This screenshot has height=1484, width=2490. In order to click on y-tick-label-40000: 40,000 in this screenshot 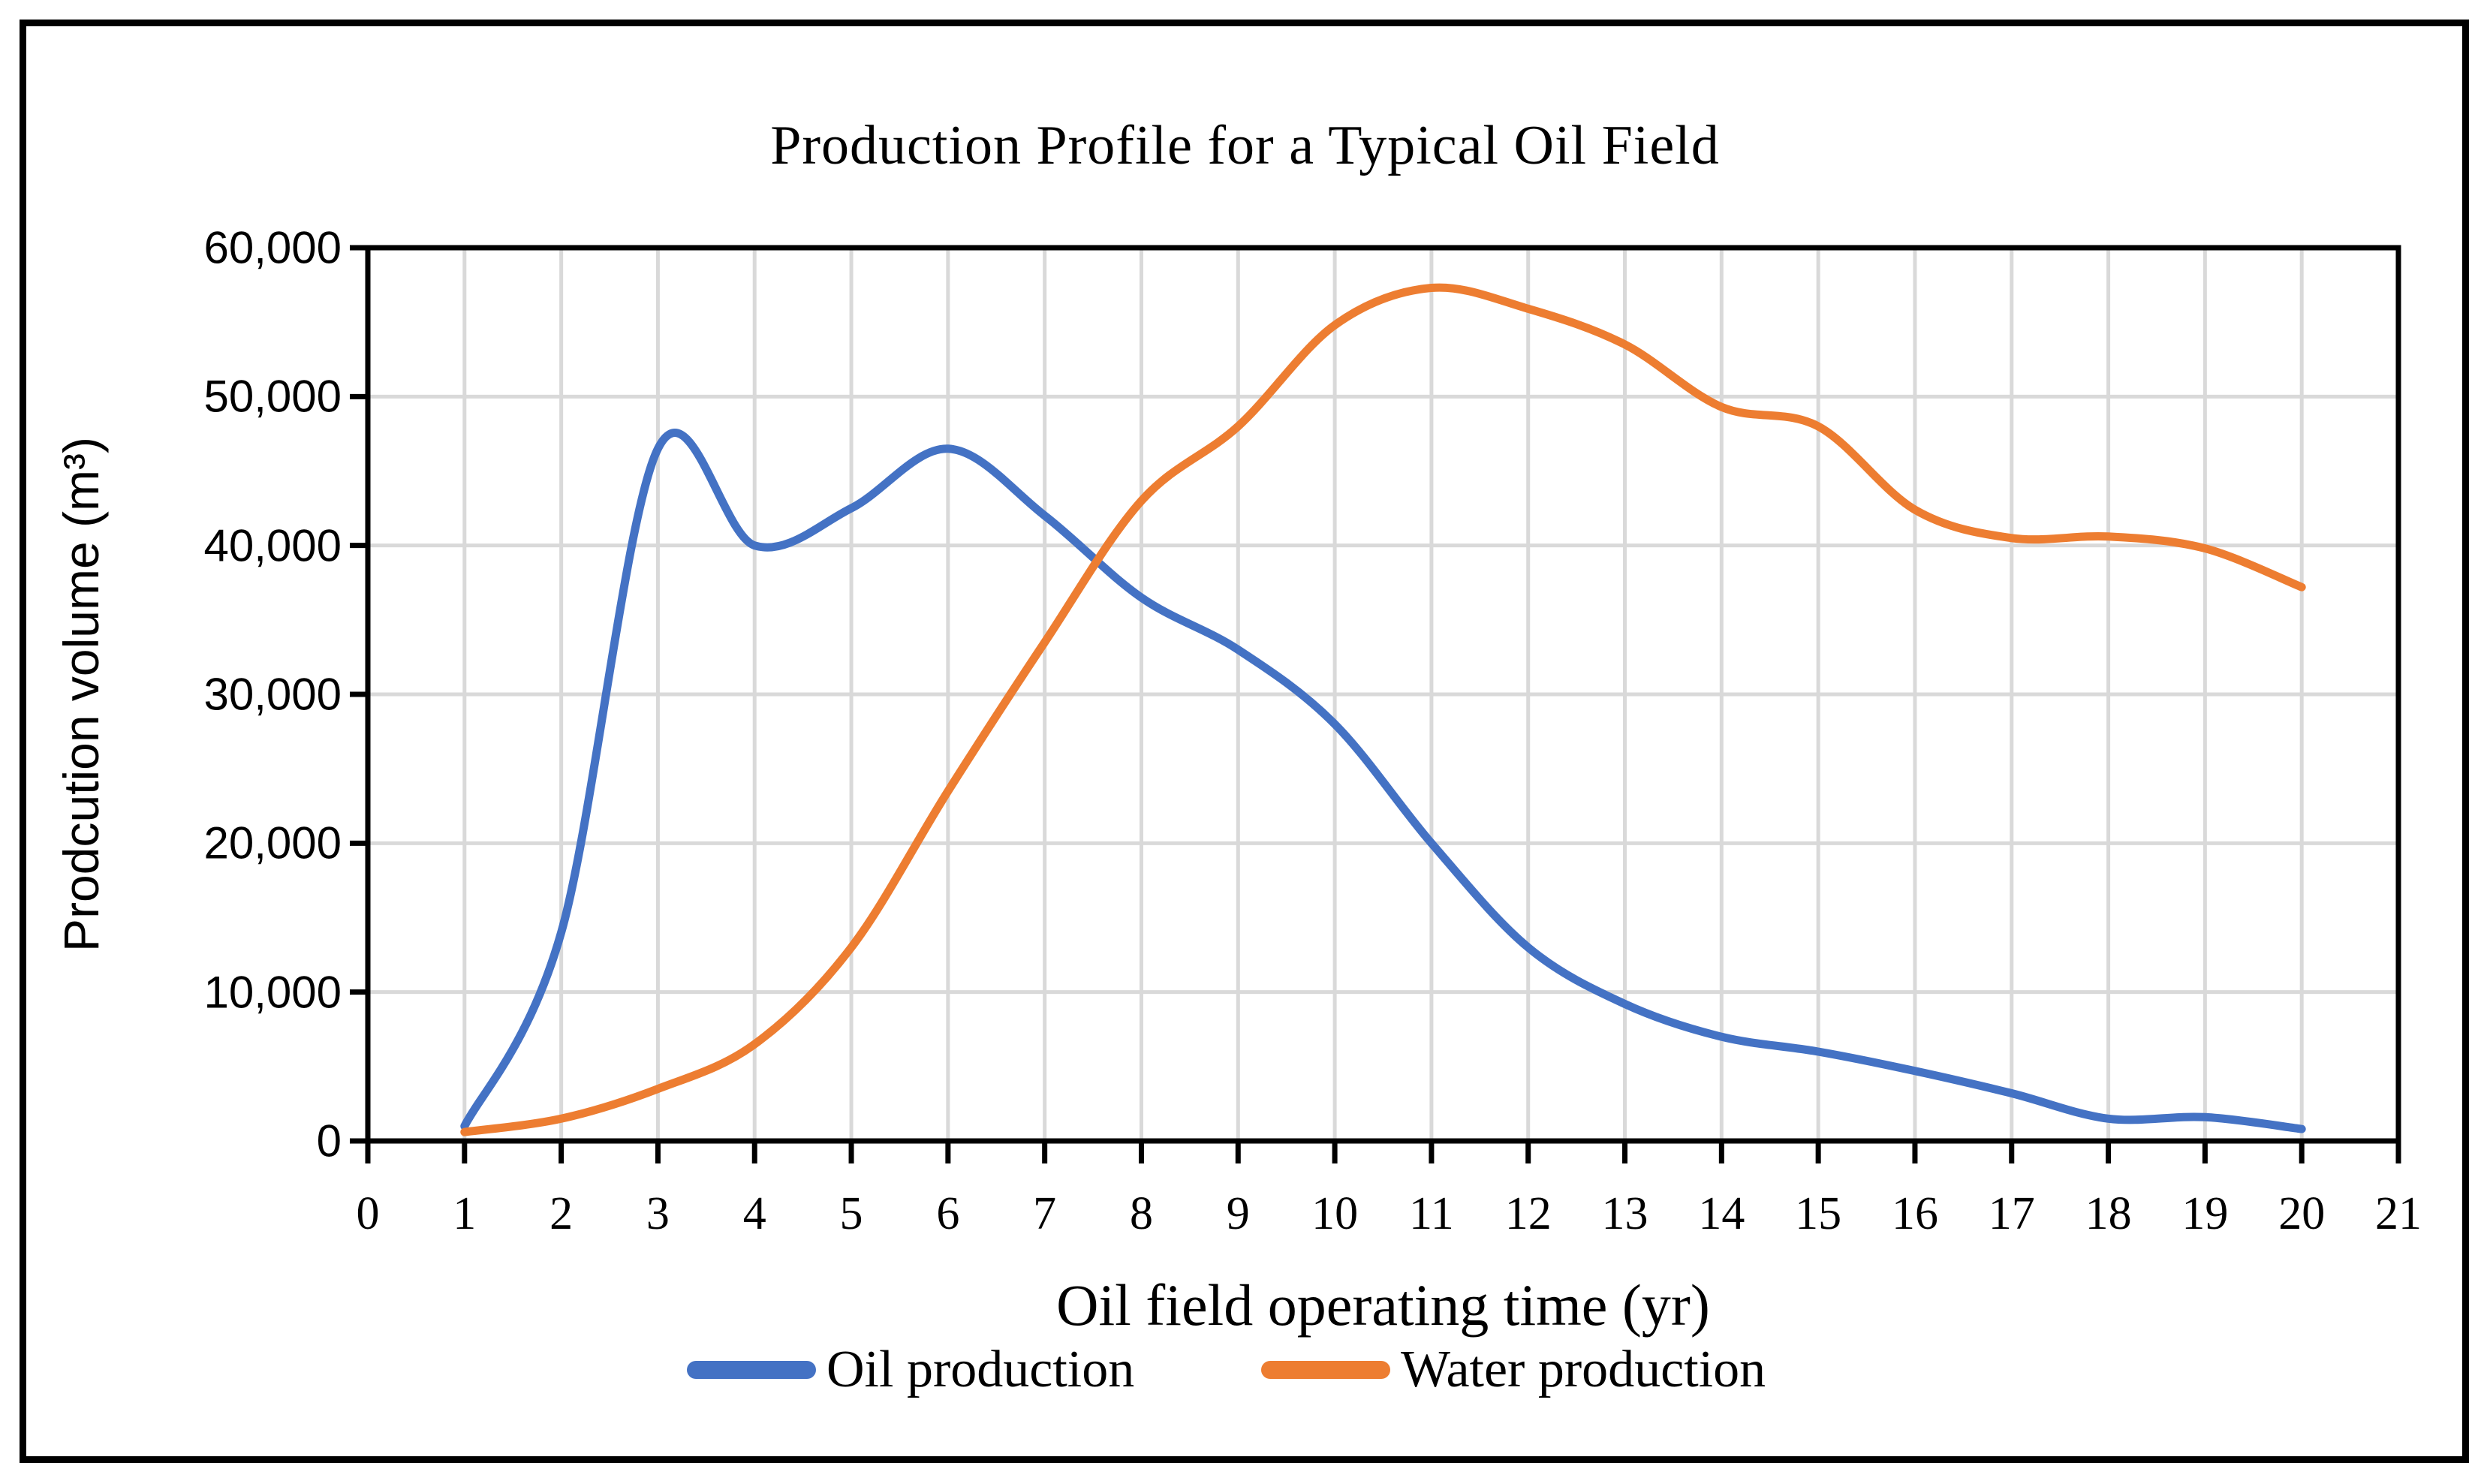, I will do `click(272, 545)`.